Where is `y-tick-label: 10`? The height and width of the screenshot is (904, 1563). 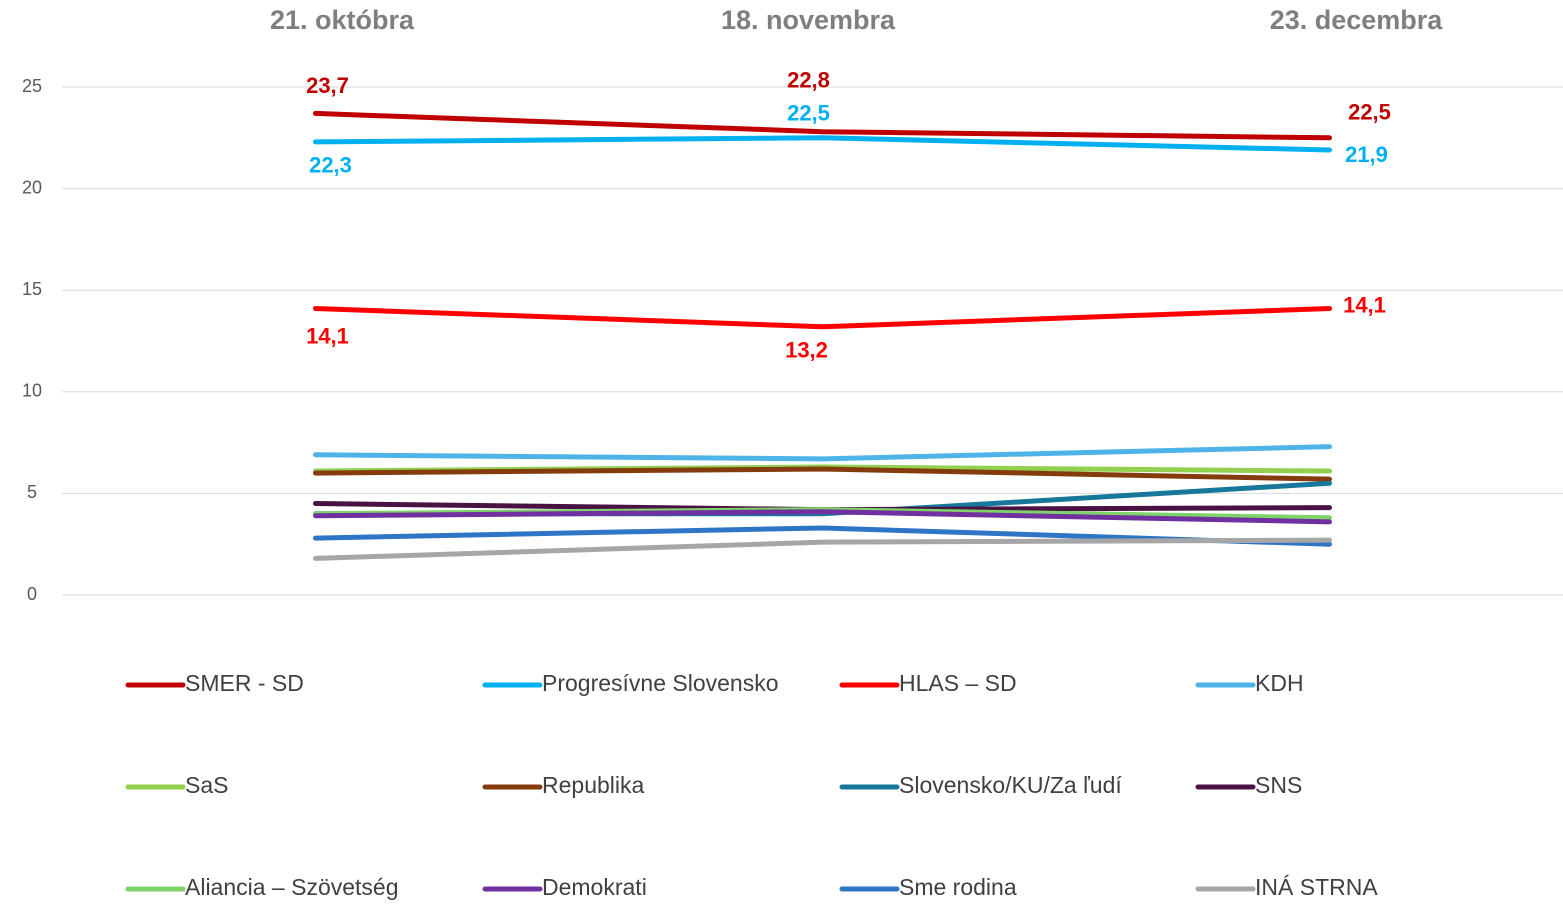
y-tick-label: 10 is located at coordinates (32, 391).